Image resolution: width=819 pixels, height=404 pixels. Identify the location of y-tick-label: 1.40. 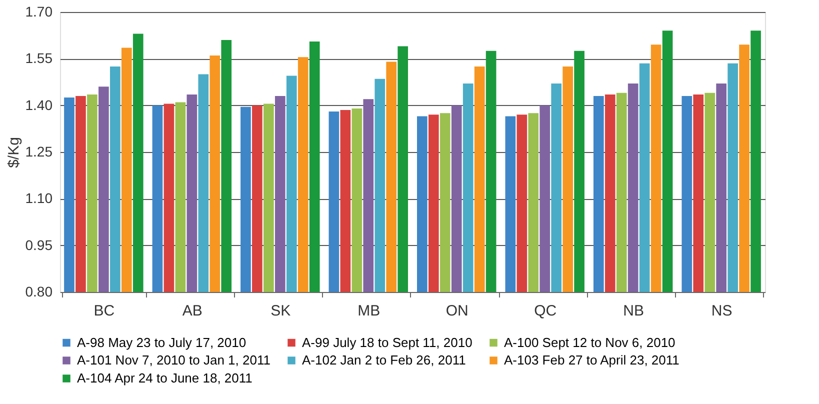
(39, 104).